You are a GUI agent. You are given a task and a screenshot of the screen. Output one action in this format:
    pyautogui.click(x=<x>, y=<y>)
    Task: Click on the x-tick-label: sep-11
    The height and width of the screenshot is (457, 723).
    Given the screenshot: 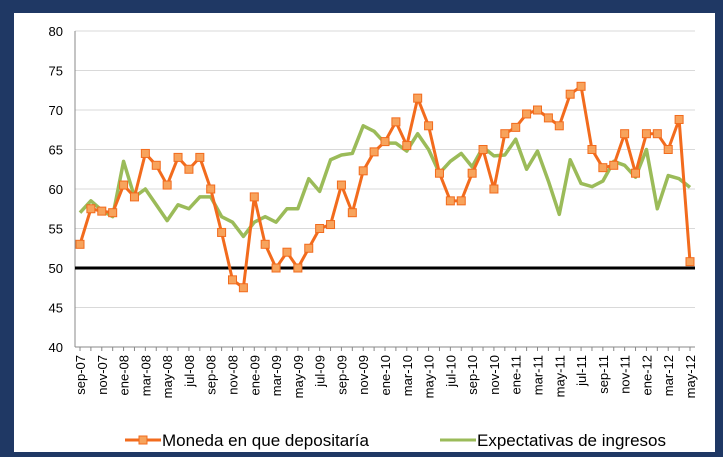 What is the action you would take?
    pyautogui.click(x=603, y=374)
    